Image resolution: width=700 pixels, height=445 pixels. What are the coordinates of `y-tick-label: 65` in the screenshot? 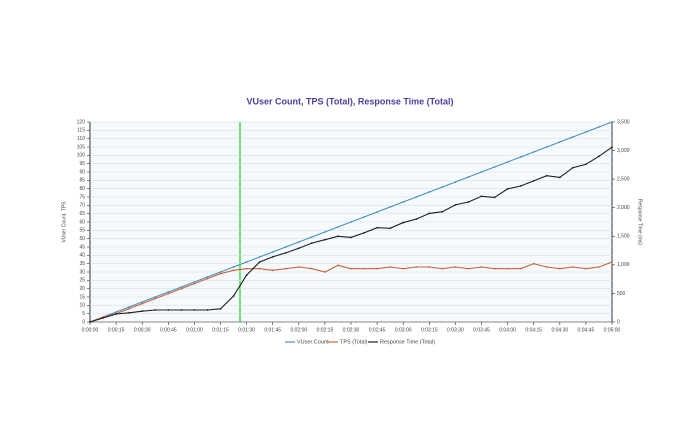 It's located at (82, 214).